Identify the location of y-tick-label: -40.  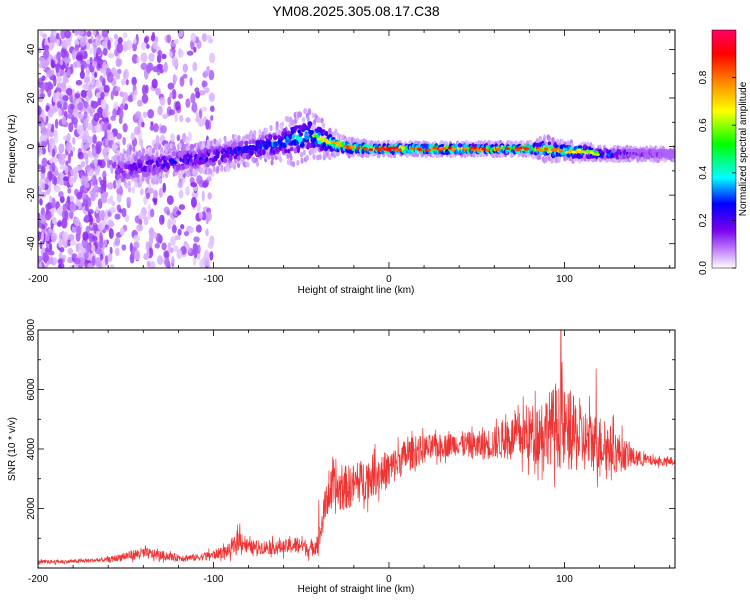
(31, 243).